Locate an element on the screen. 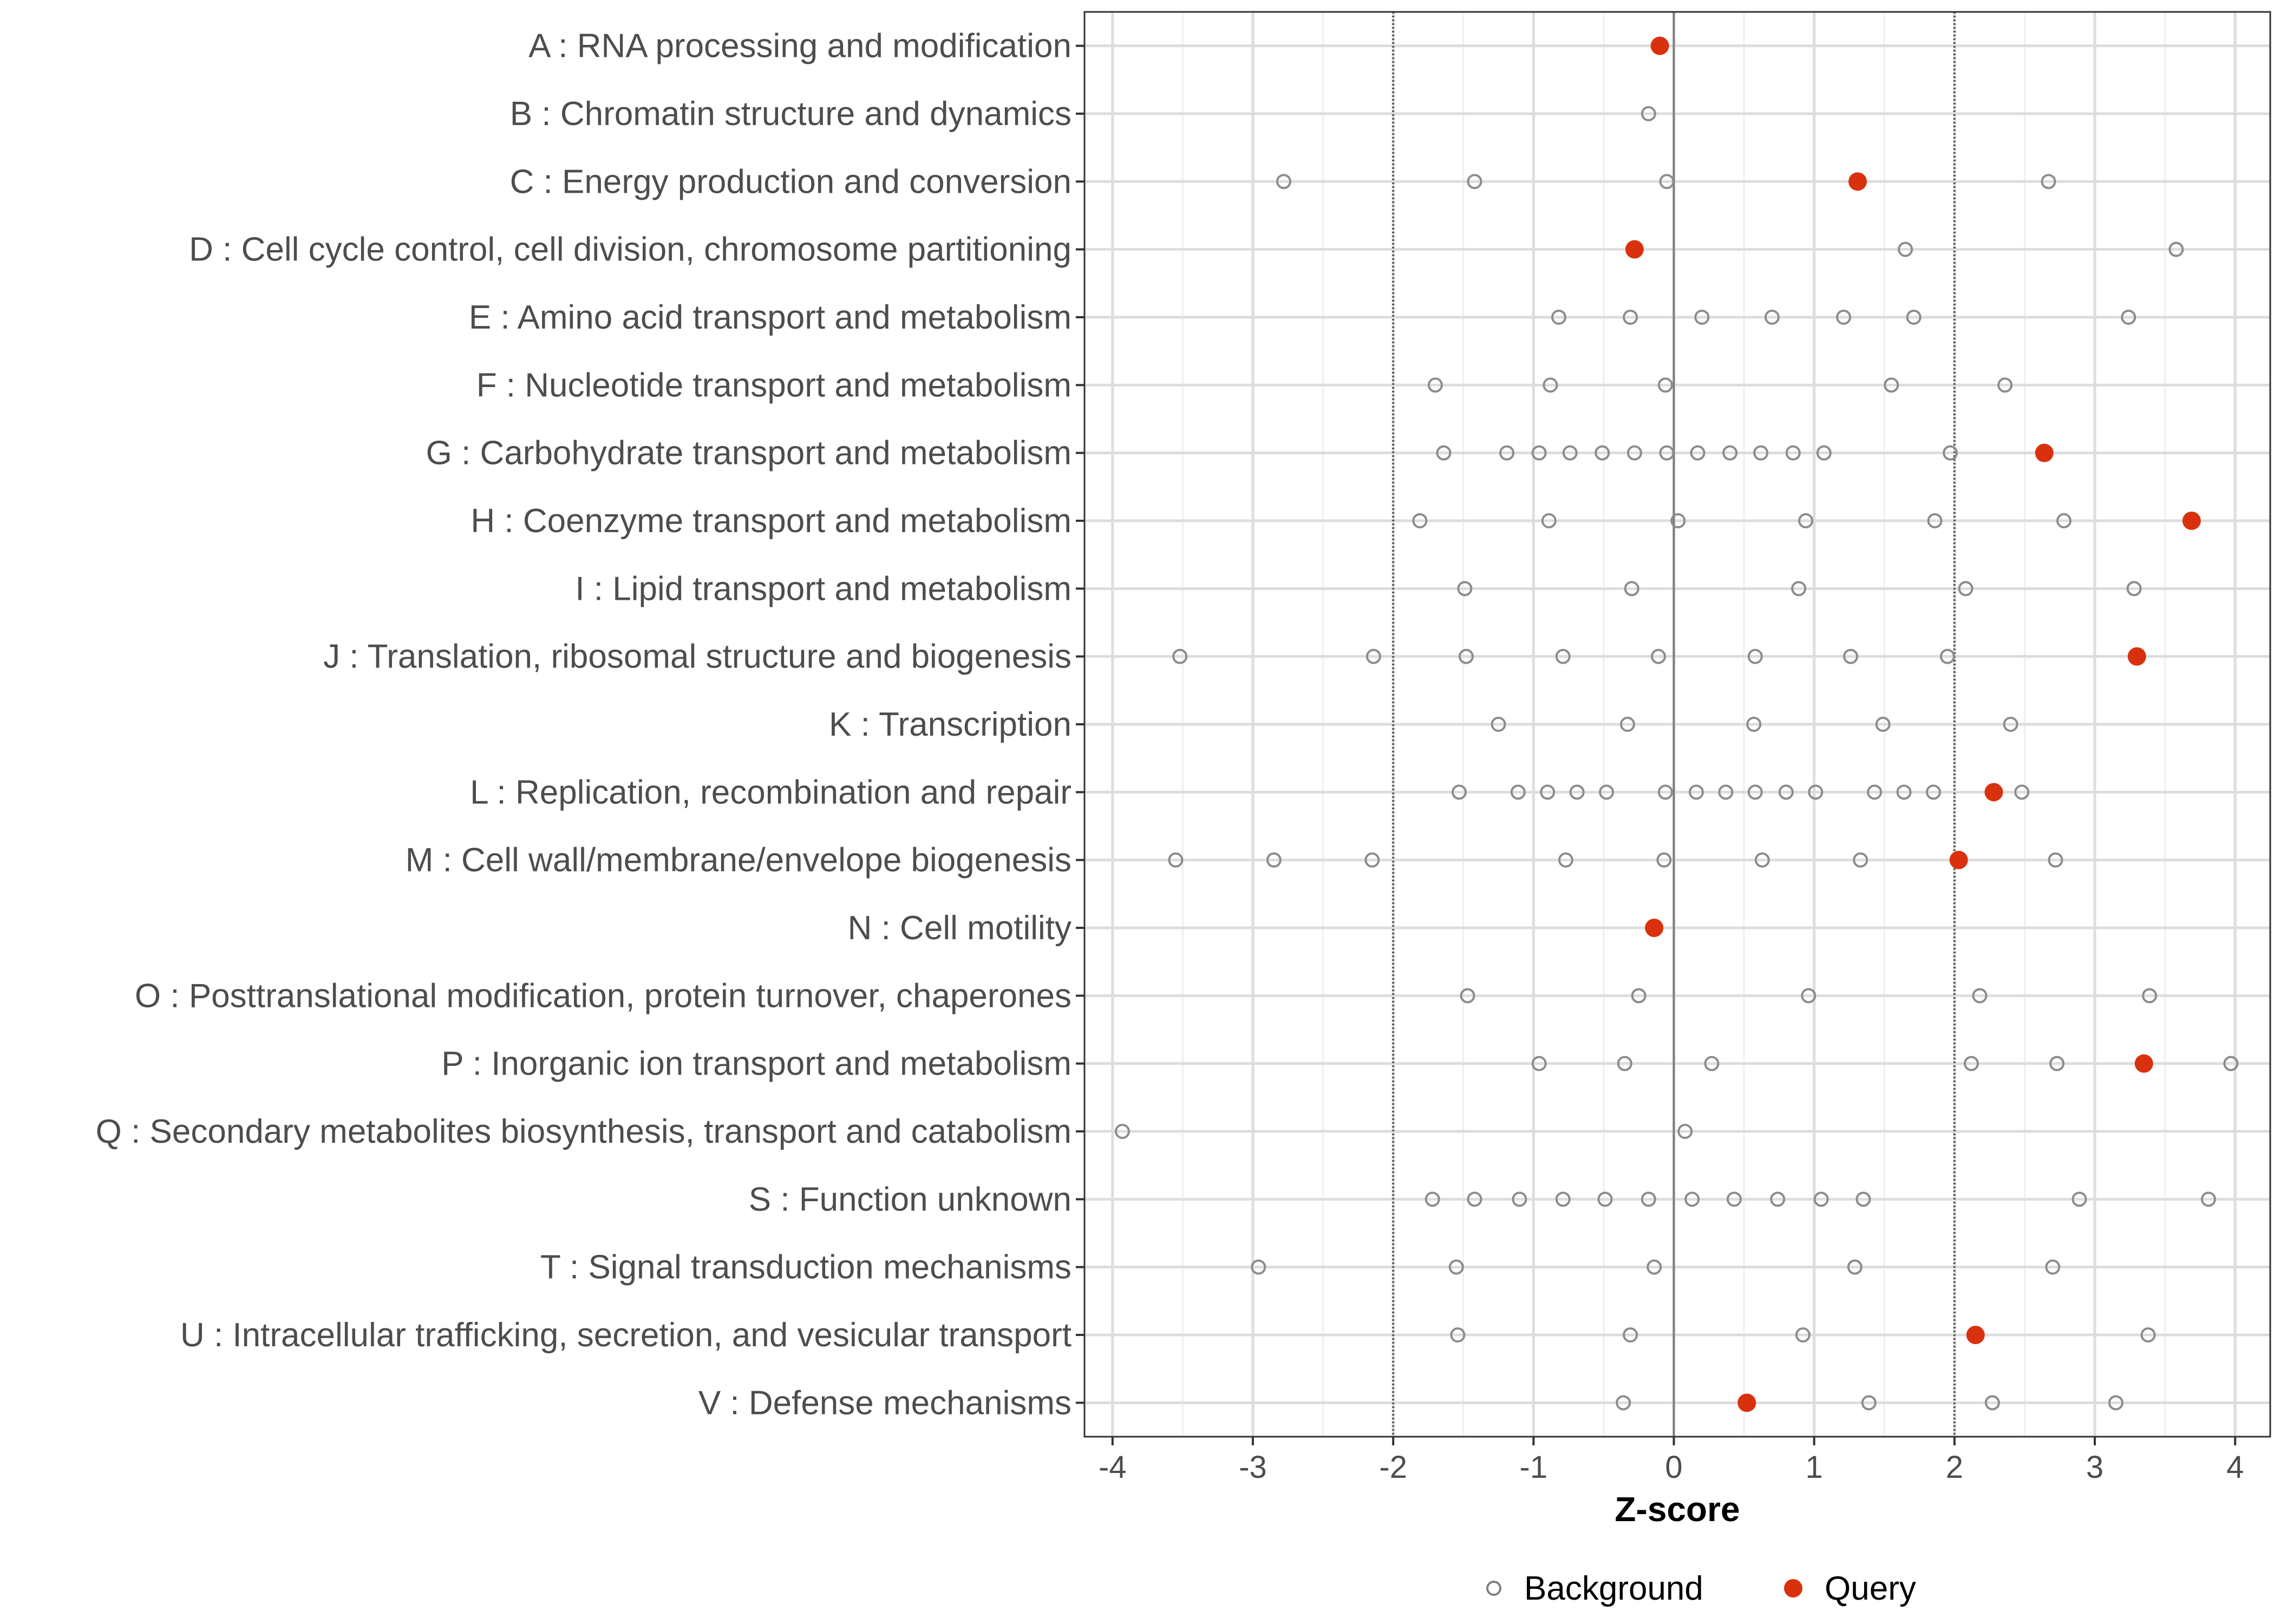  legend-background-label: Background is located at coordinates (1614, 1588).